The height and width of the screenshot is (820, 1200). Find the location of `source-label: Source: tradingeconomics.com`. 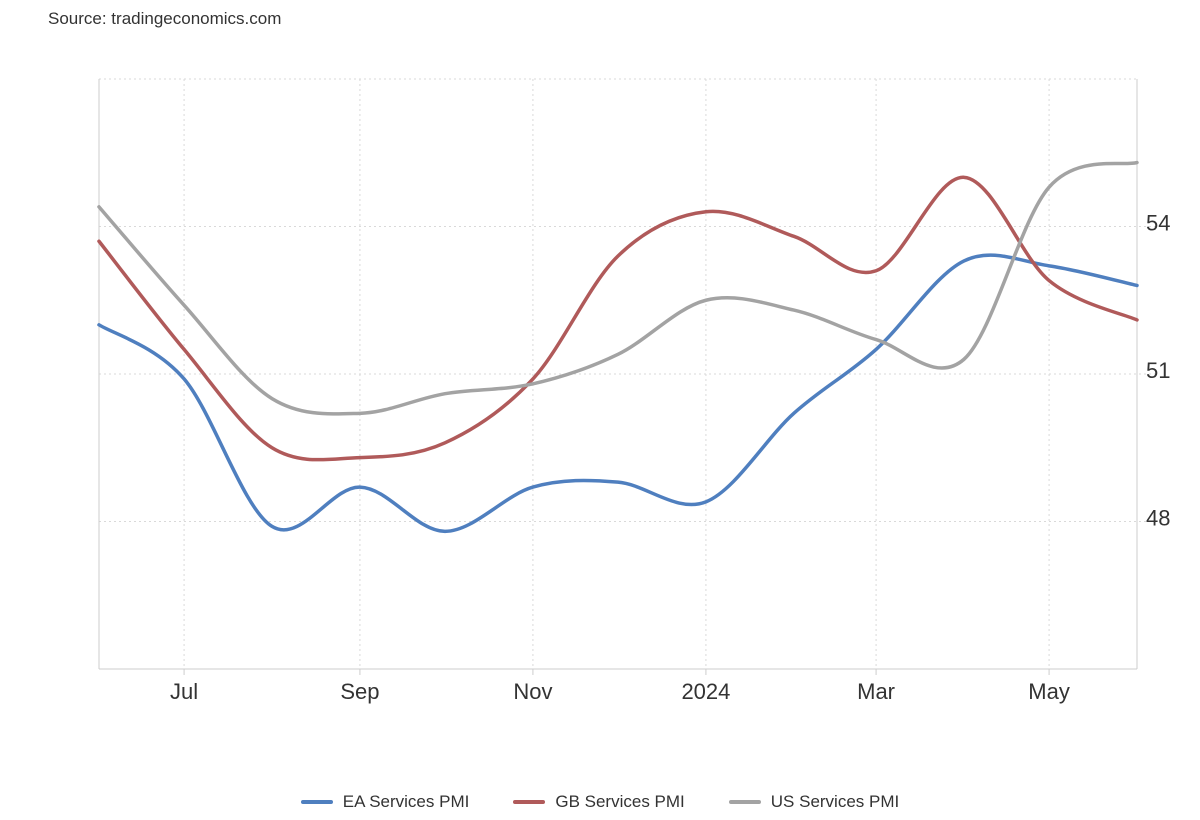

source-label: Source: tradingeconomics.com is located at coordinates (165, 18).